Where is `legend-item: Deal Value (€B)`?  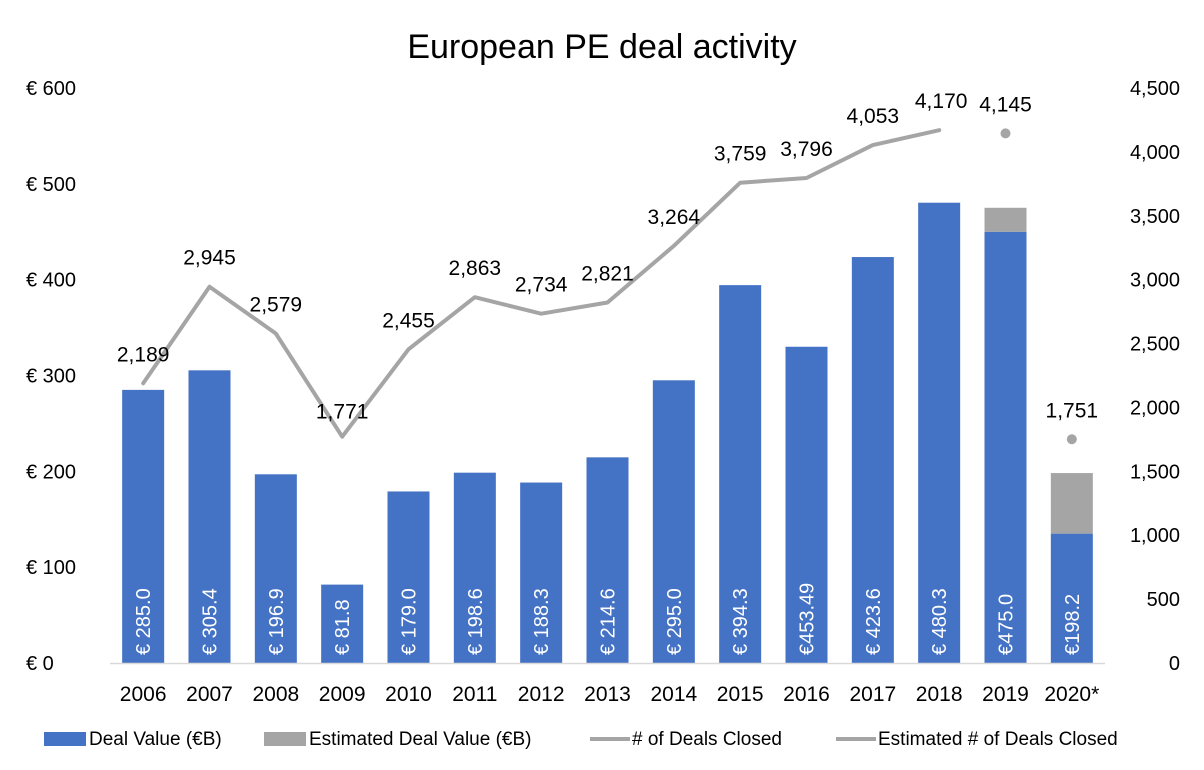 legend-item: Deal Value (€B) is located at coordinates (133, 739).